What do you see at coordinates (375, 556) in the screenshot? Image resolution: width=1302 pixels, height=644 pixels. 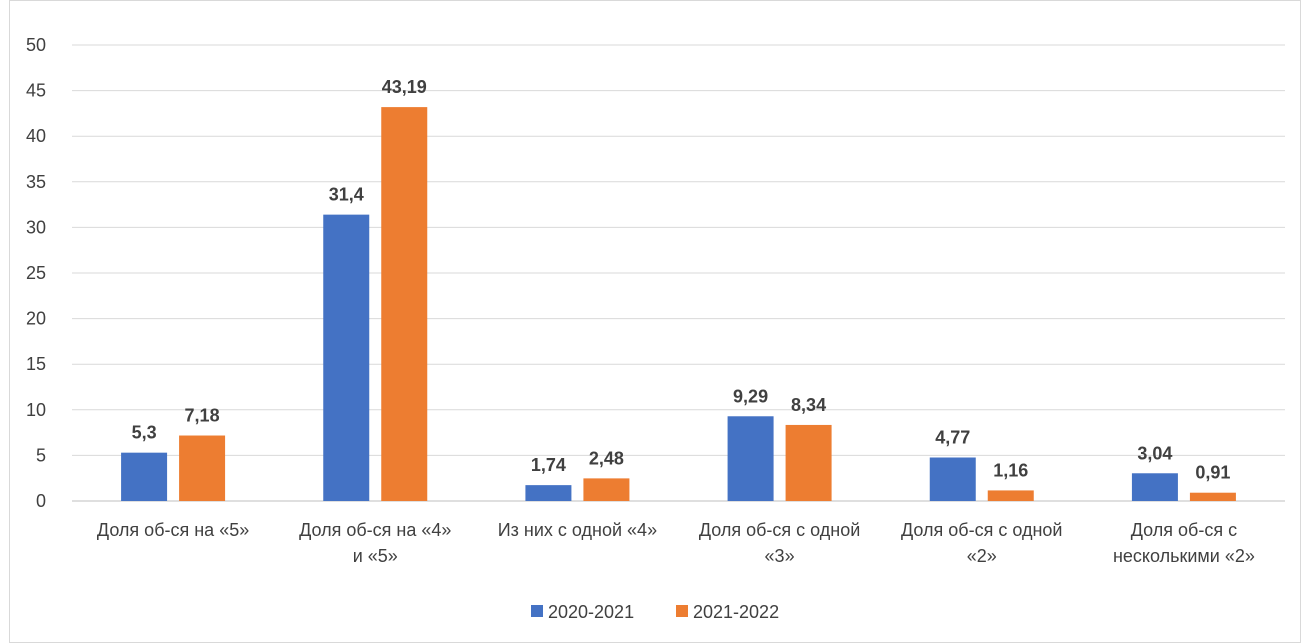 I see `x-category-label: и «5»` at bounding box center [375, 556].